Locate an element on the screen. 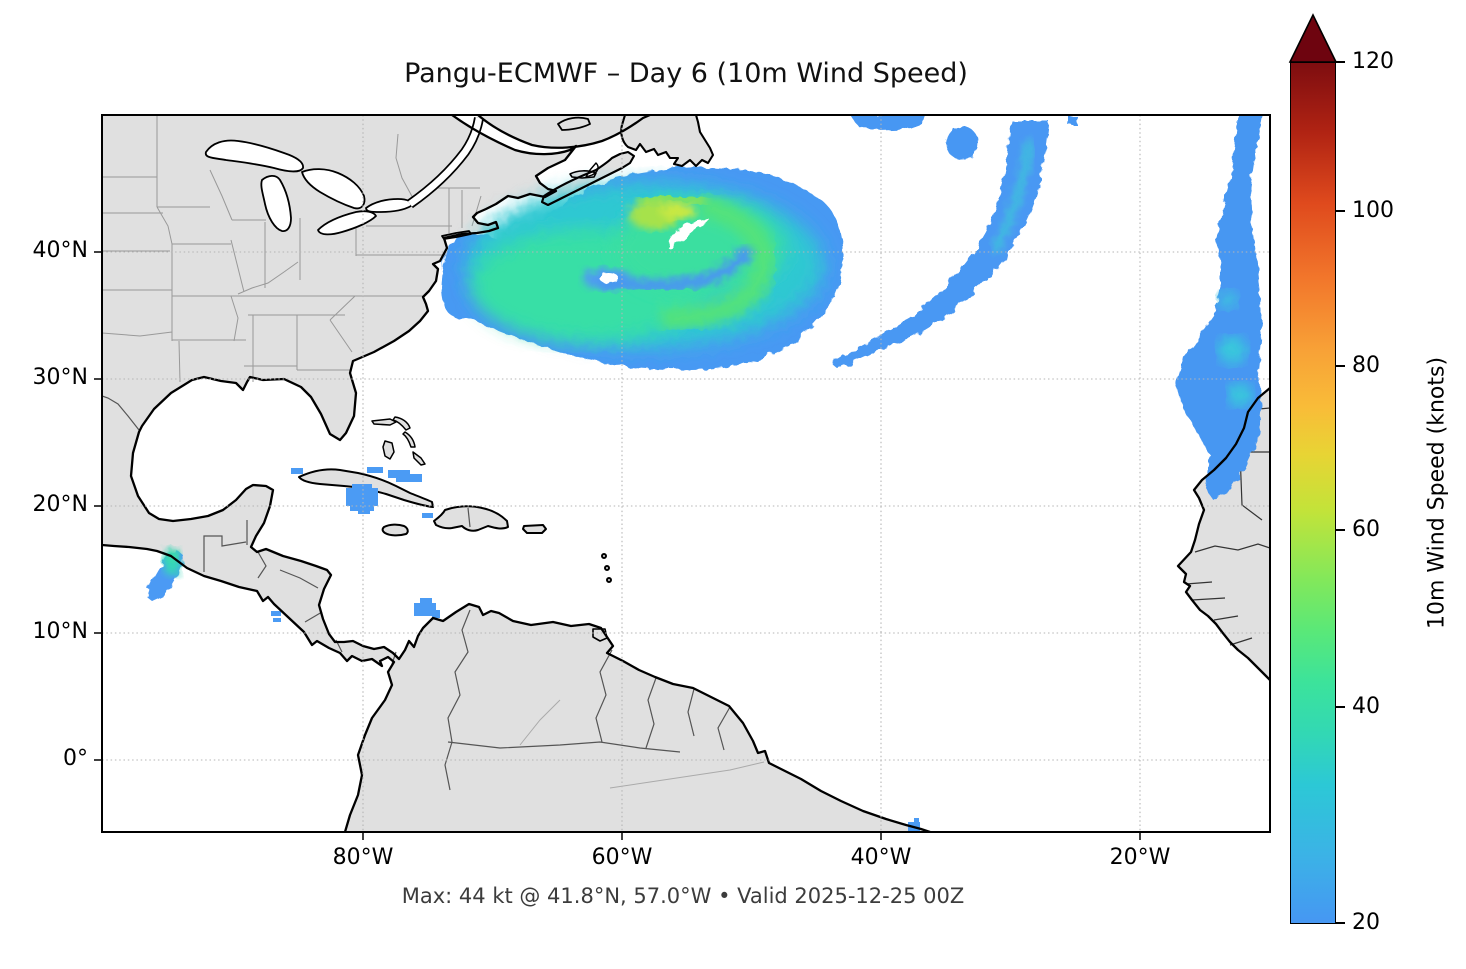 The image size is (1466, 969). xtick-60w: 60°W is located at coordinates (622, 857).